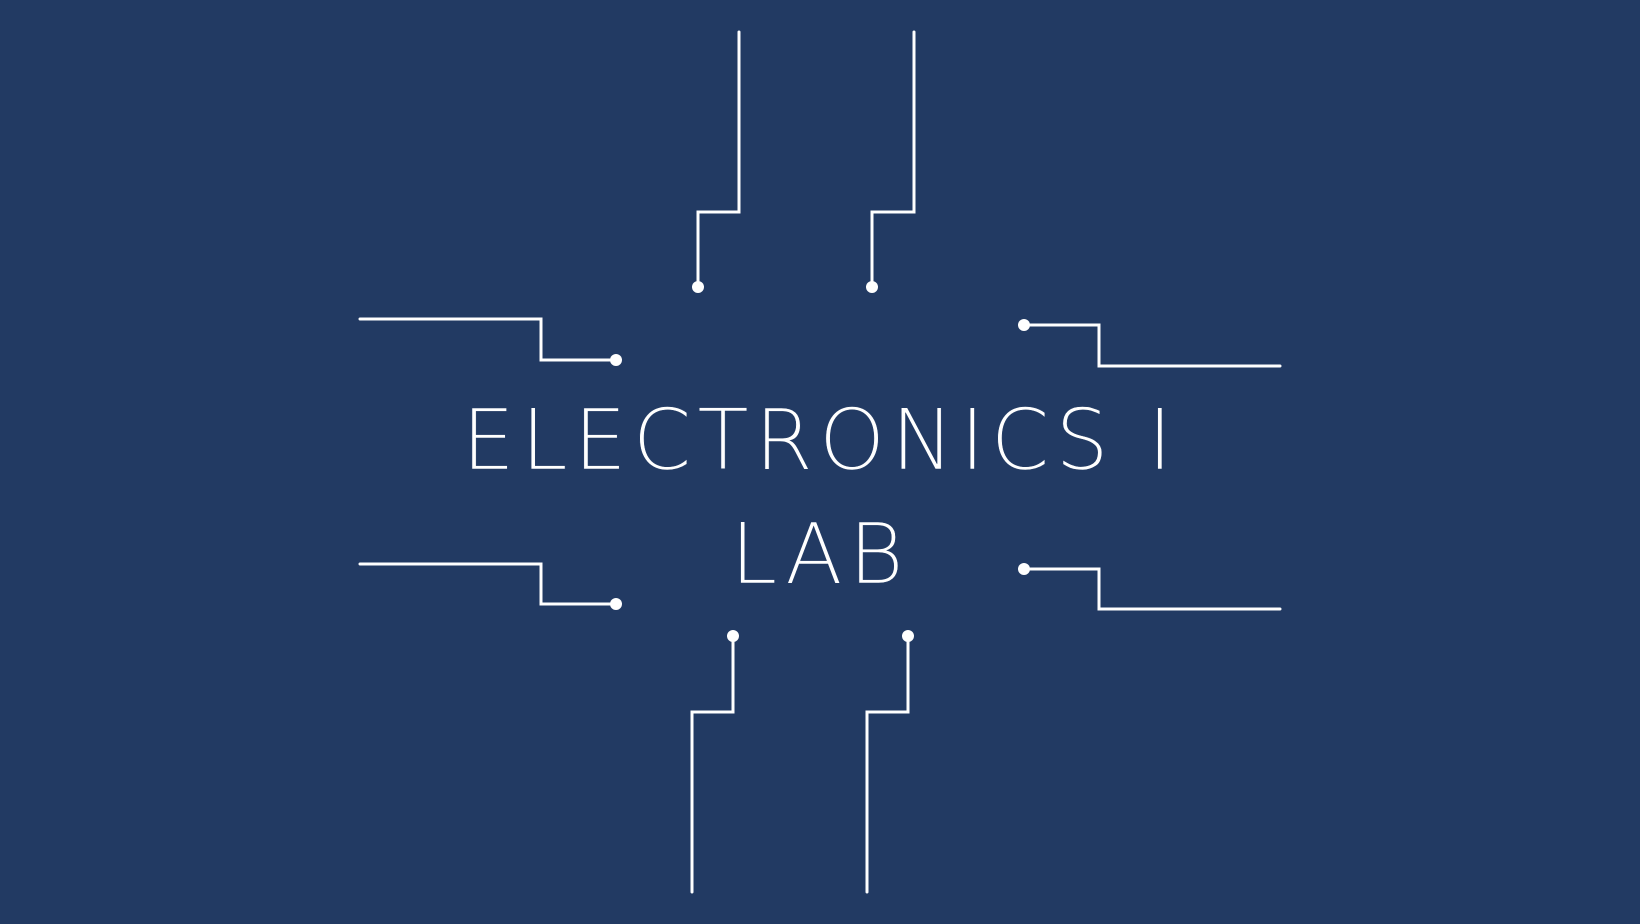 Image resolution: width=1640 pixels, height=924 pixels. Describe the element at coordinates (488, 584) in the screenshot. I see `circuit-trace-left-lower` at that location.